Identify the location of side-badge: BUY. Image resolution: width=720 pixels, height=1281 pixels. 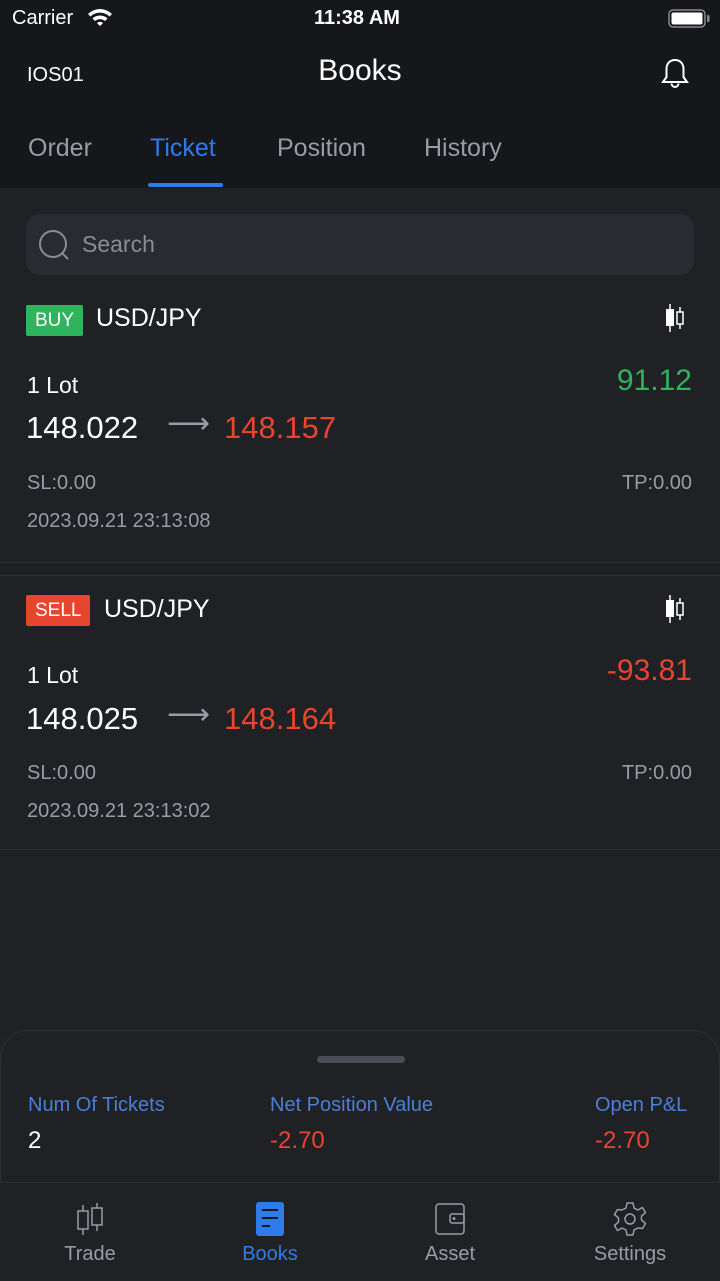
(55, 320).